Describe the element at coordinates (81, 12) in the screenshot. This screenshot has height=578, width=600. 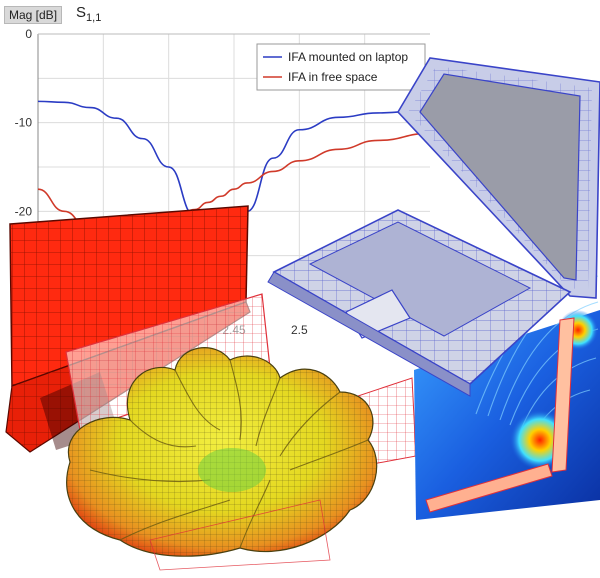
I see `s-parameter-symbol: S` at that location.